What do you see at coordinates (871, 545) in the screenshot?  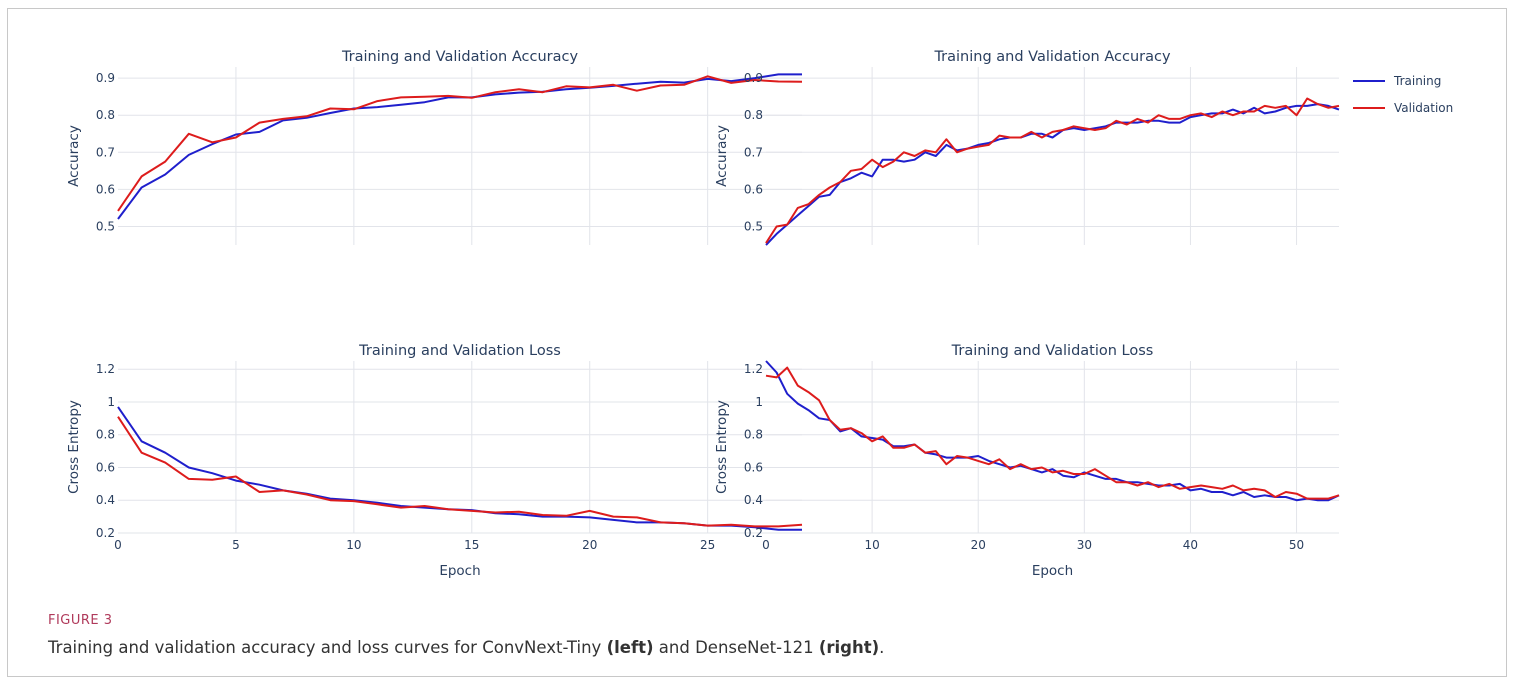 I see `panel-4-xtick-label: 10` at bounding box center [871, 545].